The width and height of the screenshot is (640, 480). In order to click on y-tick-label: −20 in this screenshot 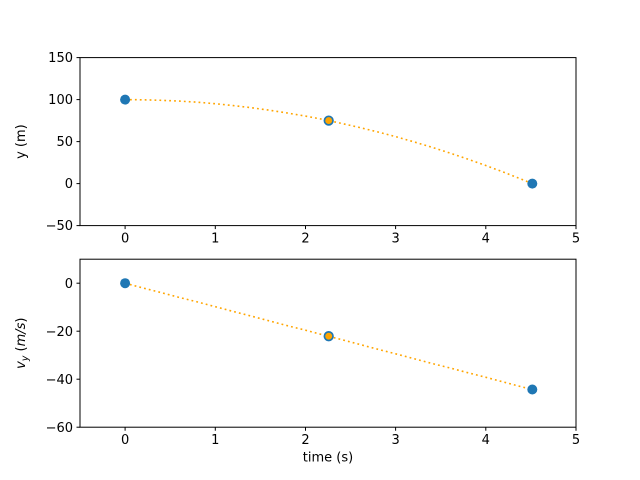, I will do `click(59, 332)`.